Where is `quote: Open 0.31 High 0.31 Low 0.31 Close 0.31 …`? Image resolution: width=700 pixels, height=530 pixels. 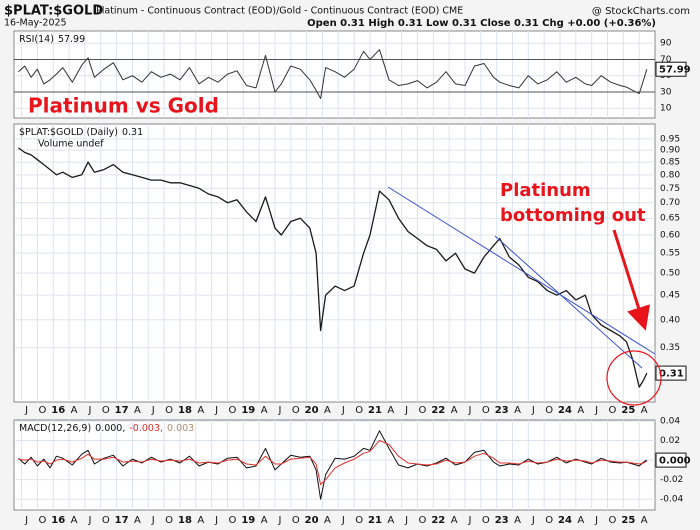 quote: Open 0.31 High 0.31 Low 0.31 Close 0.31 … is located at coordinates (481, 23).